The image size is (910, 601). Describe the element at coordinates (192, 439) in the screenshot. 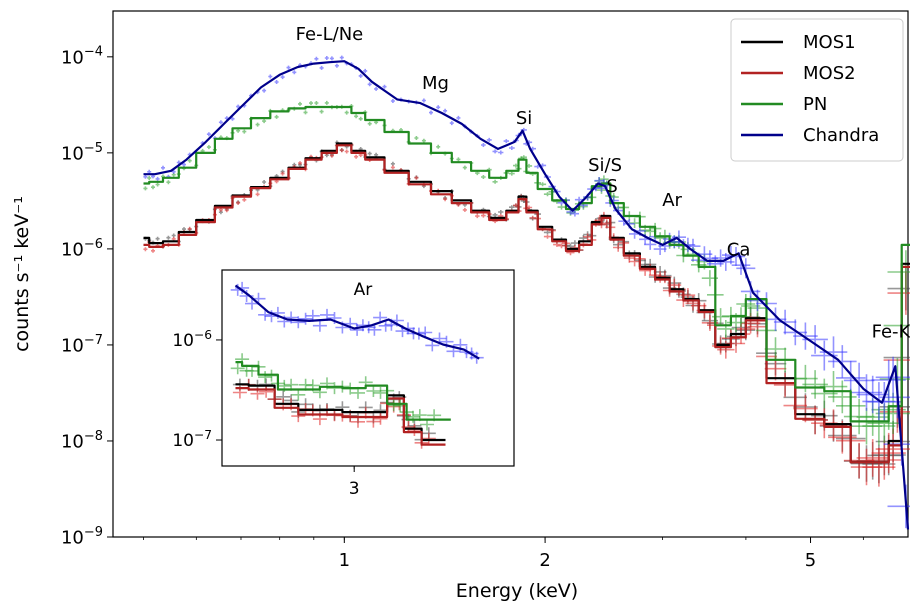

I see `inset-y-tick-label: 10⁻⁷` at that location.